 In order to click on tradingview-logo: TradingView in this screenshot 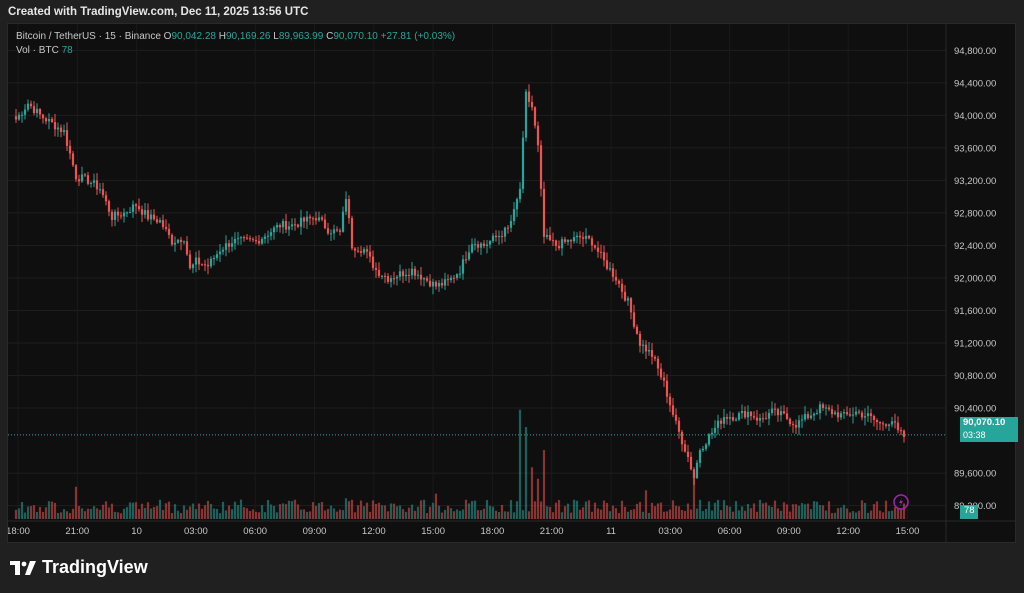, I will do `click(79, 567)`.